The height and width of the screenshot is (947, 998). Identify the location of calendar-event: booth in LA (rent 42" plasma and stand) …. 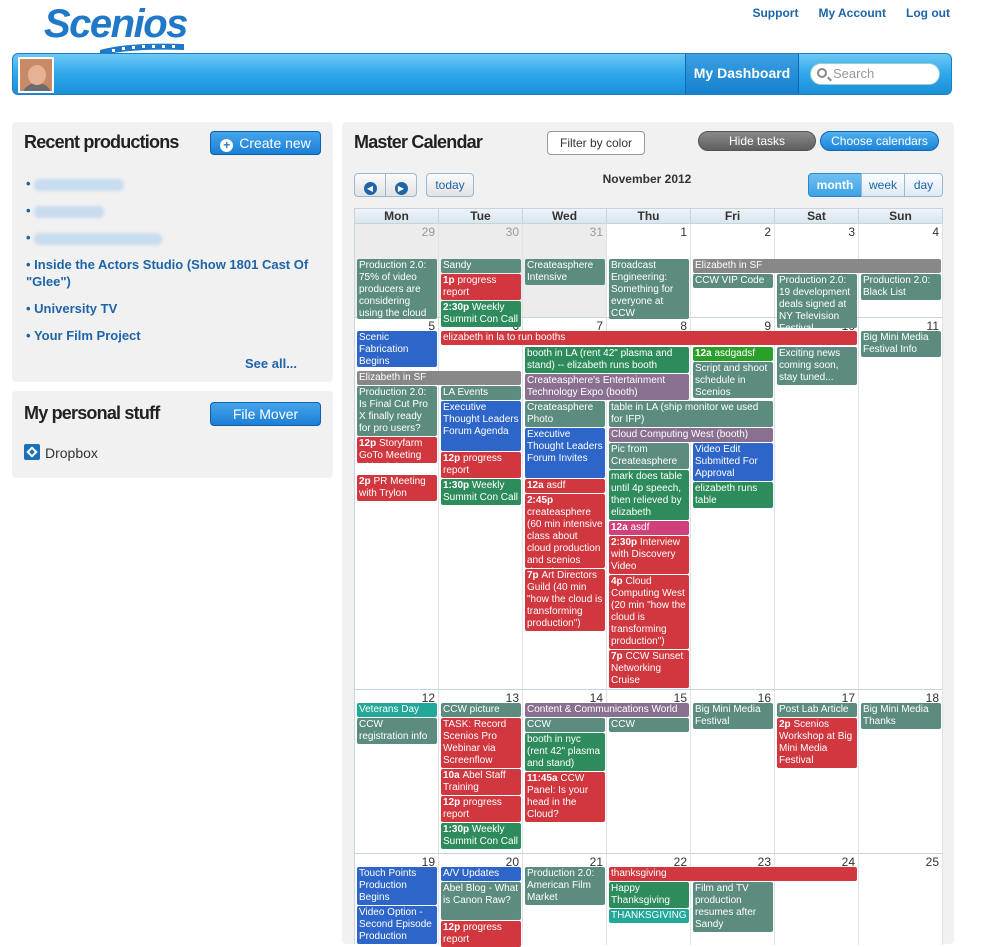
(607, 360).